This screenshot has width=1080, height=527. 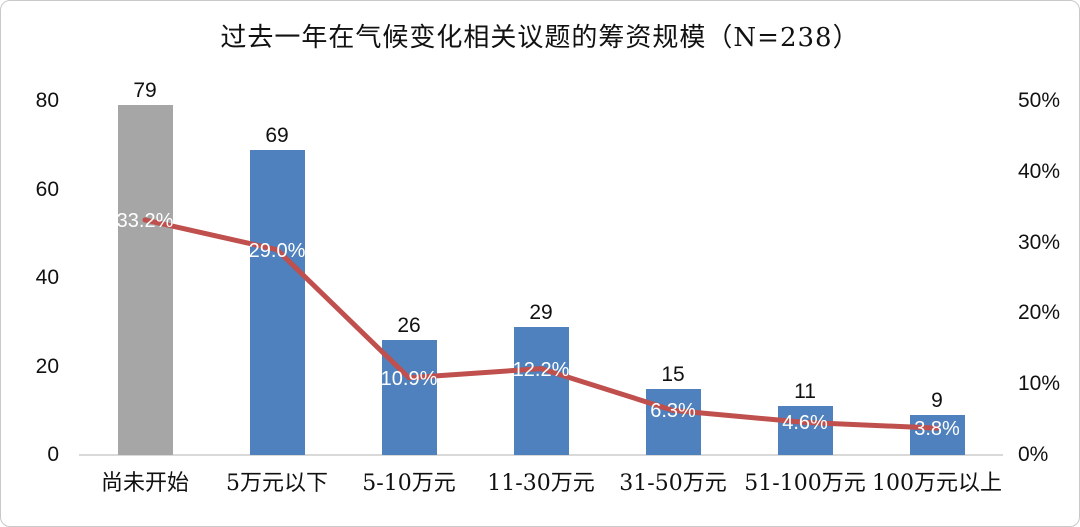 What do you see at coordinates (541, 483) in the screenshot?
I see `x-axis-label: 11-30万元` at bounding box center [541, 483].